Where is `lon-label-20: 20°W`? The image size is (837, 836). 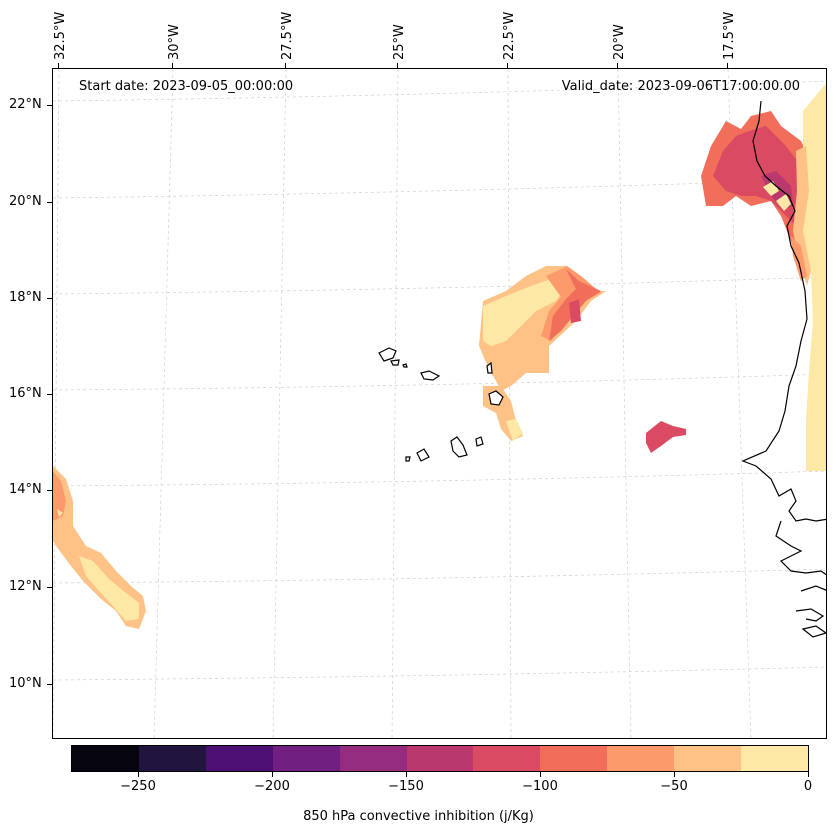
lon-label-20: 20°W is located at coordinates (619, 42).